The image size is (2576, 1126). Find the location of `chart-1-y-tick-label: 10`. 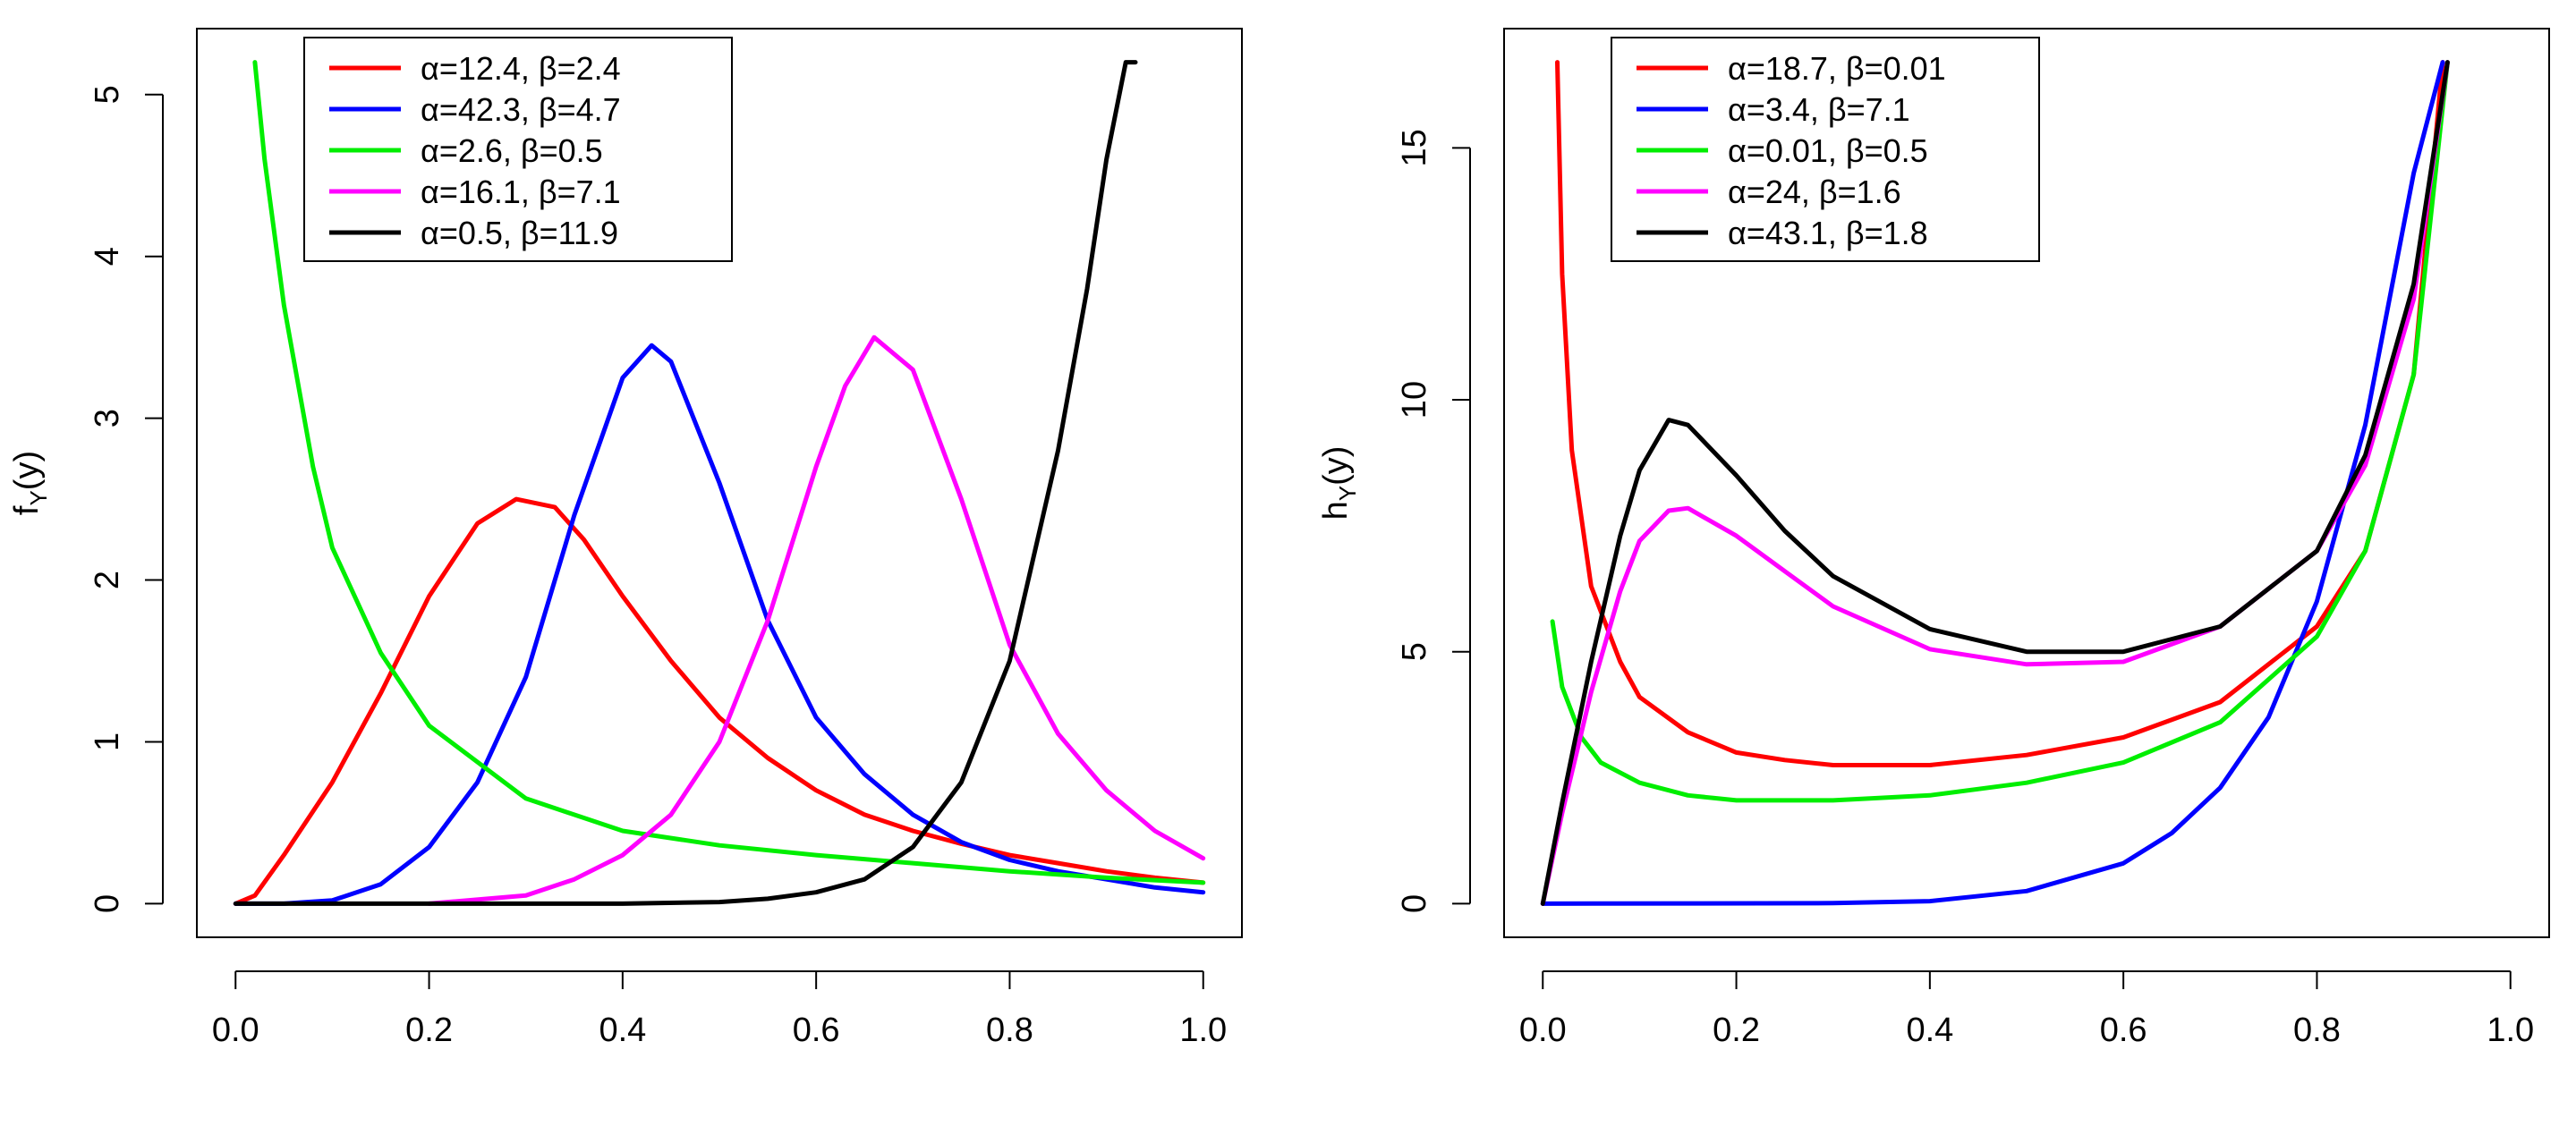

chart-1-y-tick-label: 10 is located at coordinates (1414, 400).